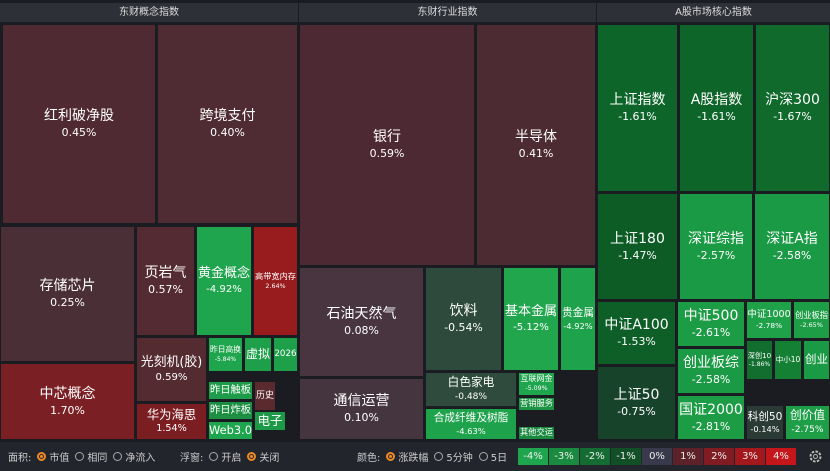  Describe the element at coordinates (637, 108) in the screenshot. I see `tile: 上证指数 -1.61%` at that location.